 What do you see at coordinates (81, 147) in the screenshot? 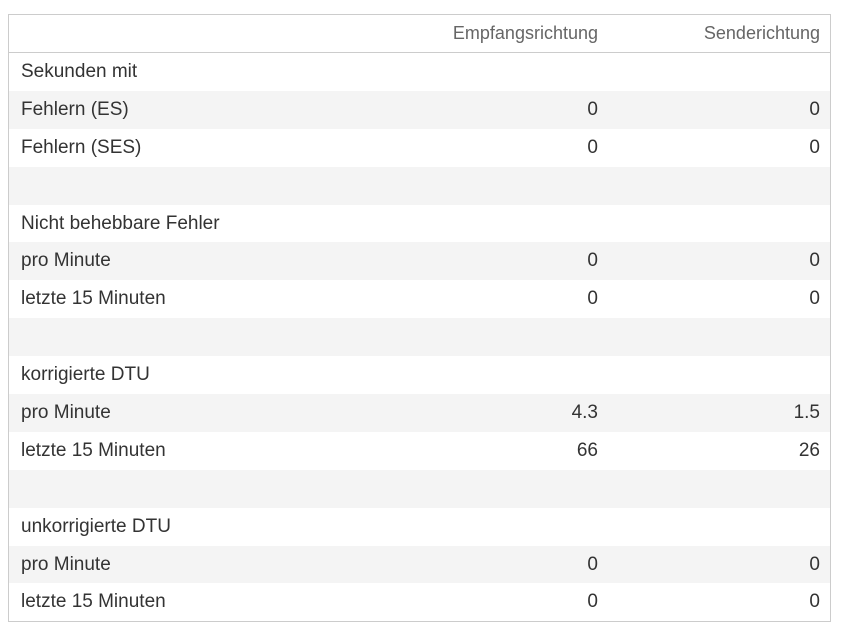
I see `row-label: Fehlern (SES)` at bounding box center [81, 147].